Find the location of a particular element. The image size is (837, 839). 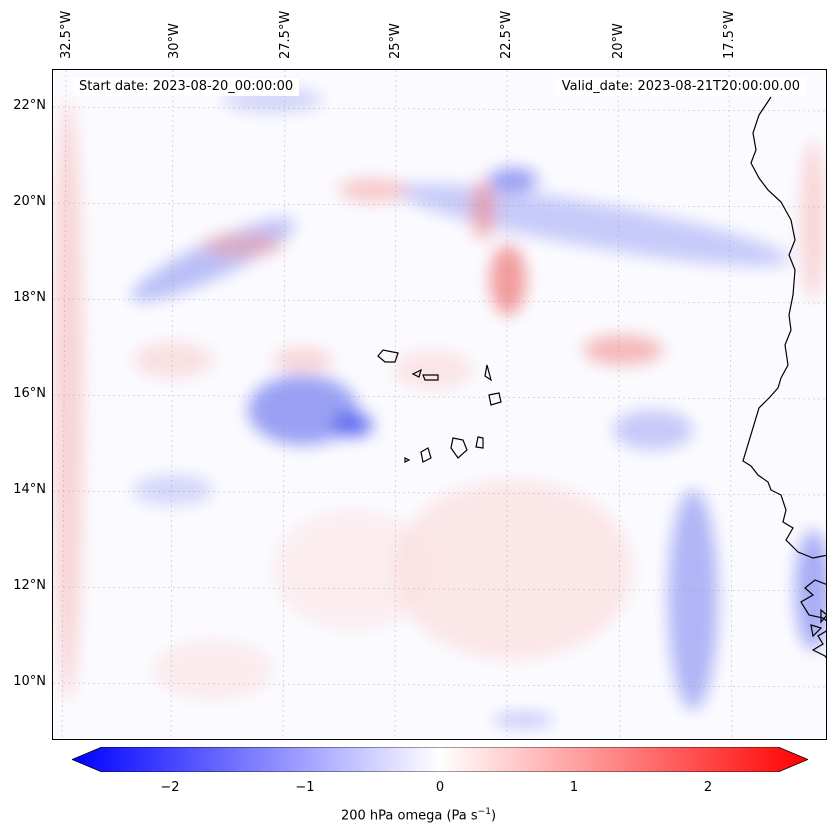

lat-label-18n: 18°N is located at coordinates (29, 297).